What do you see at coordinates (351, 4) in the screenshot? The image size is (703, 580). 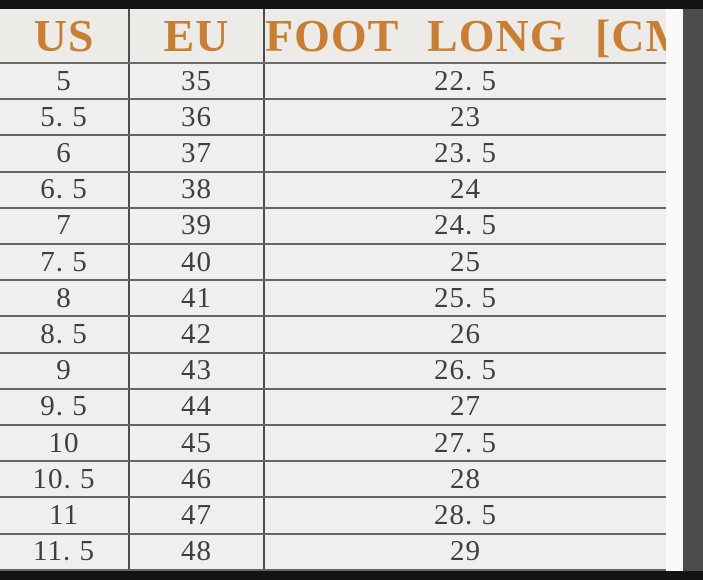 I see `top-border-bar` at bounding box center [351, 4].